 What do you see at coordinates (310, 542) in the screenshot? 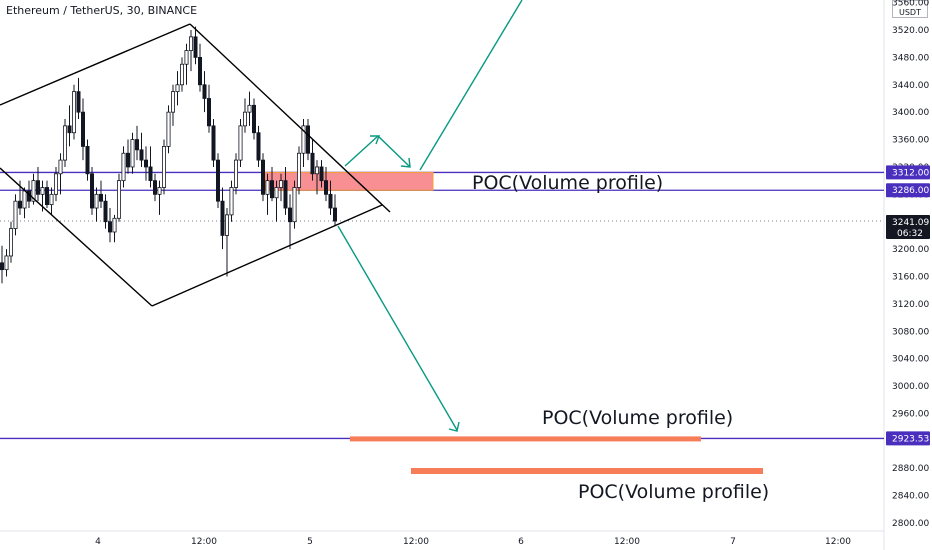
I see `x-tick-label: 5` at bounding box center [310, 542].